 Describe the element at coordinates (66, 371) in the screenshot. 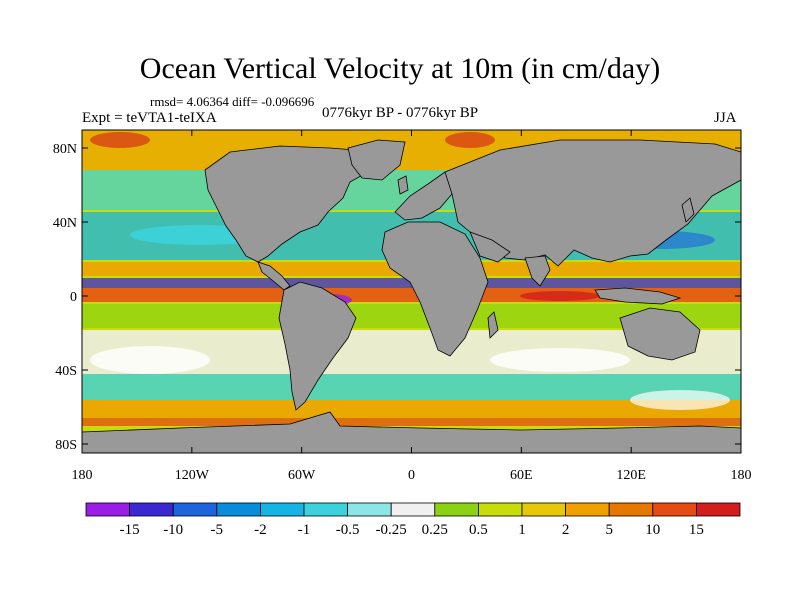

I see `y-tick-label: 40S` at that location.